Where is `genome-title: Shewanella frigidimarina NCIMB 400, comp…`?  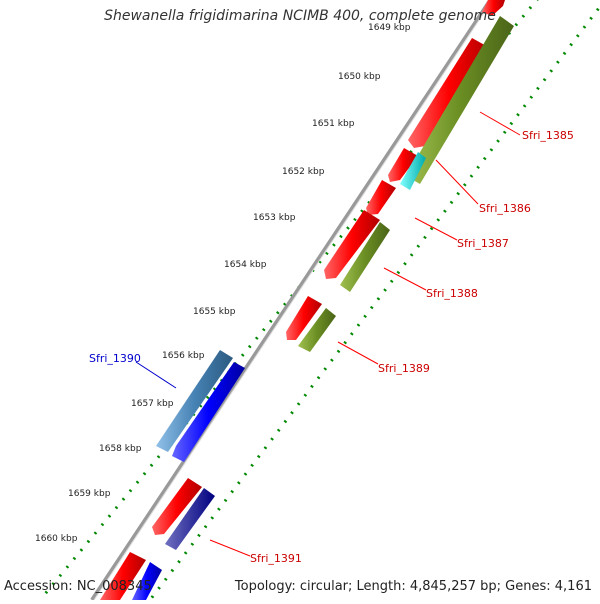
genome-title: Shewanella frigidimarina NCIMB 400, comp… is located at coordinates (300, 16).